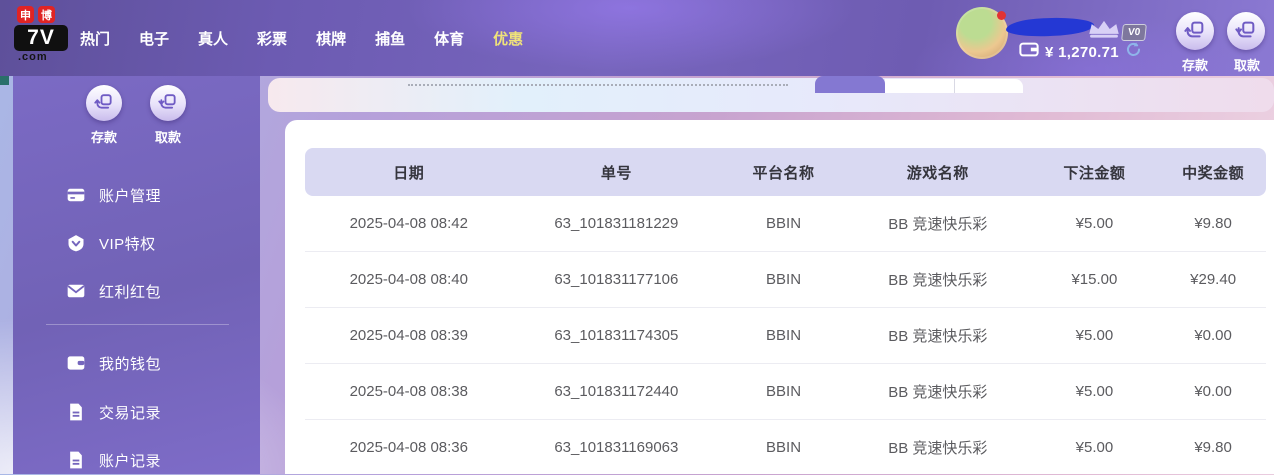 The height and width of the screenshot is (475, 1274). Describe the element at coordinates (331, 39) in the screenshot. I see `nav-item-chess: 棋牌` at that location.